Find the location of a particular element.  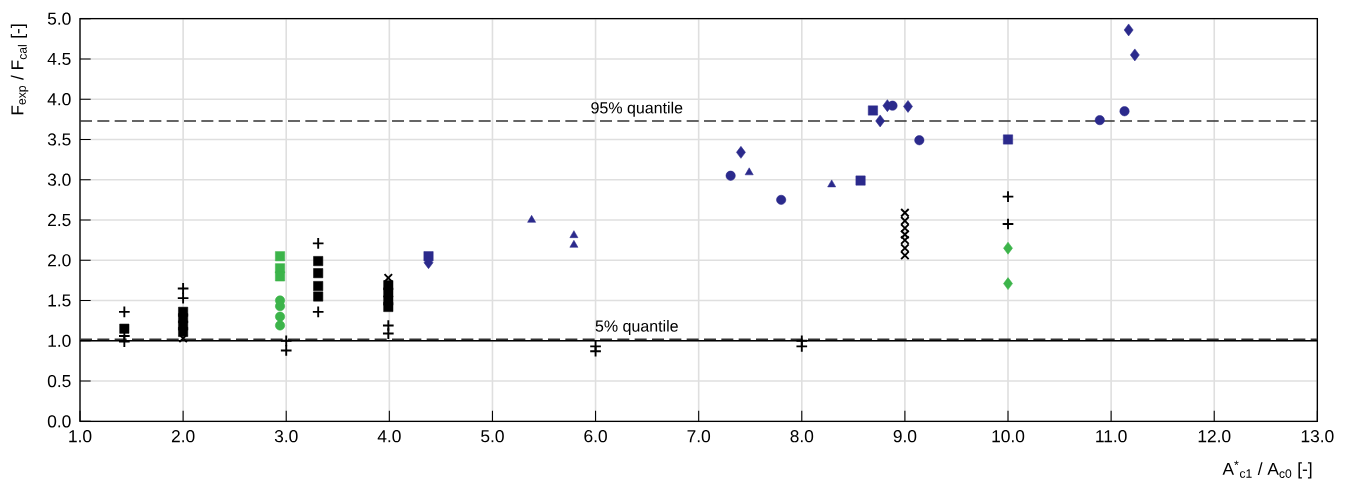

x-tick-label: 13.0 is located at coordinates (1317, 436).